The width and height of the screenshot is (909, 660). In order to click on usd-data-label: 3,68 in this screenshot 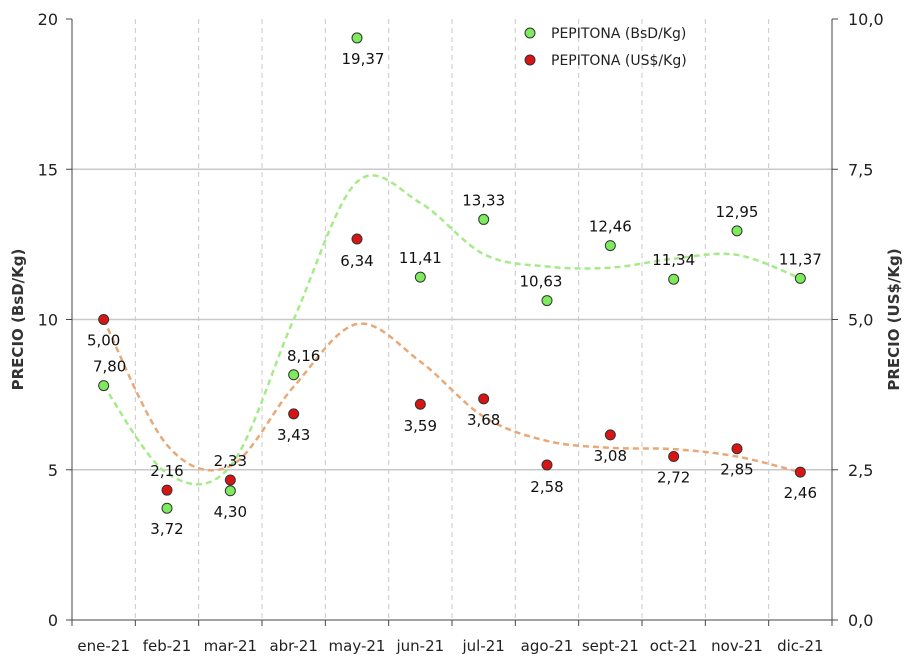, I will do `click(483, 420)`.